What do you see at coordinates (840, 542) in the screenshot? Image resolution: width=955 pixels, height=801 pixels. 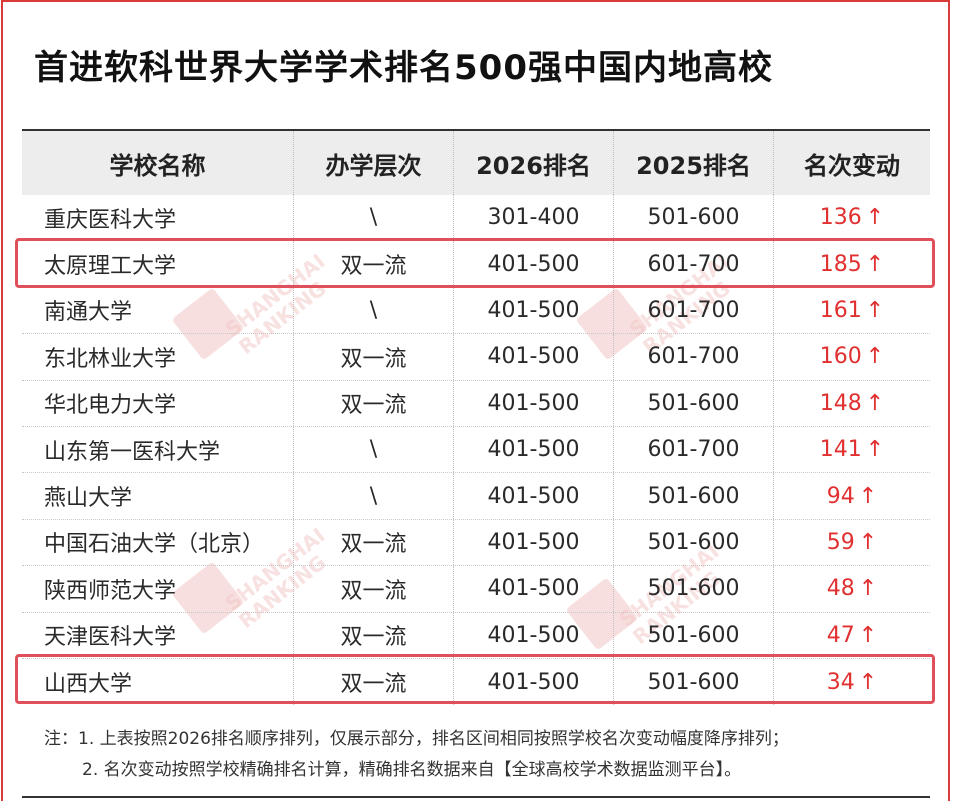 I see `rank-change-value: 59` at bounding box center [840, 542].